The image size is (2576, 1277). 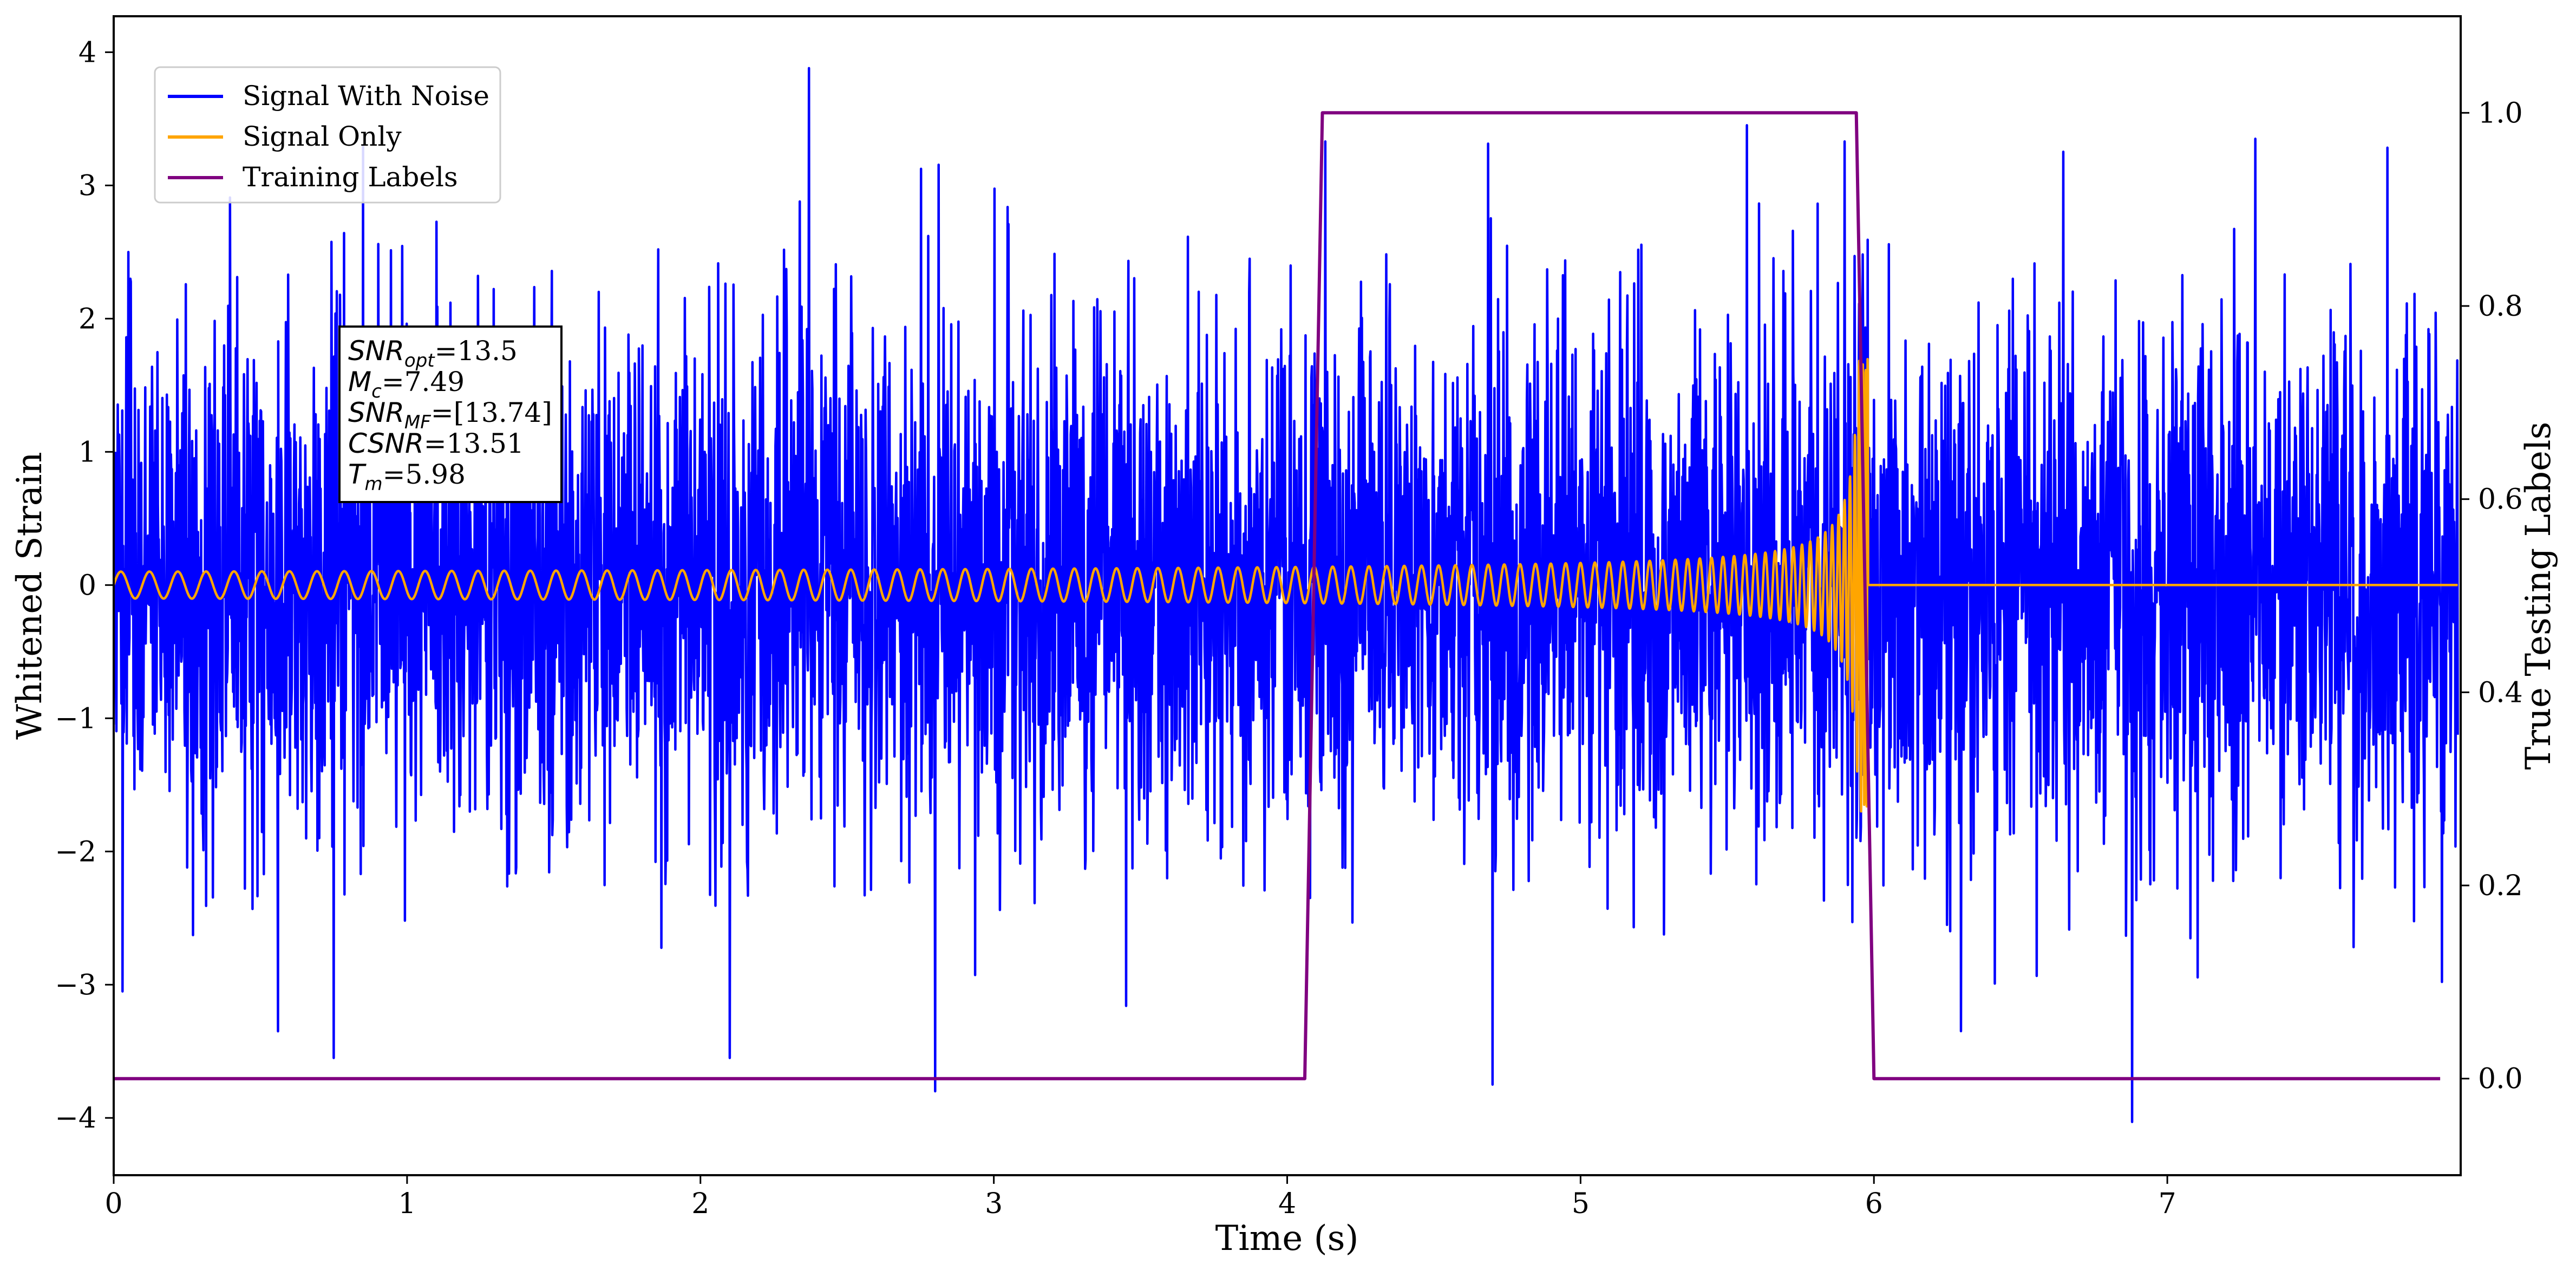 I want to click on x-tick-label: 7, so click(x=2167, y=1204).